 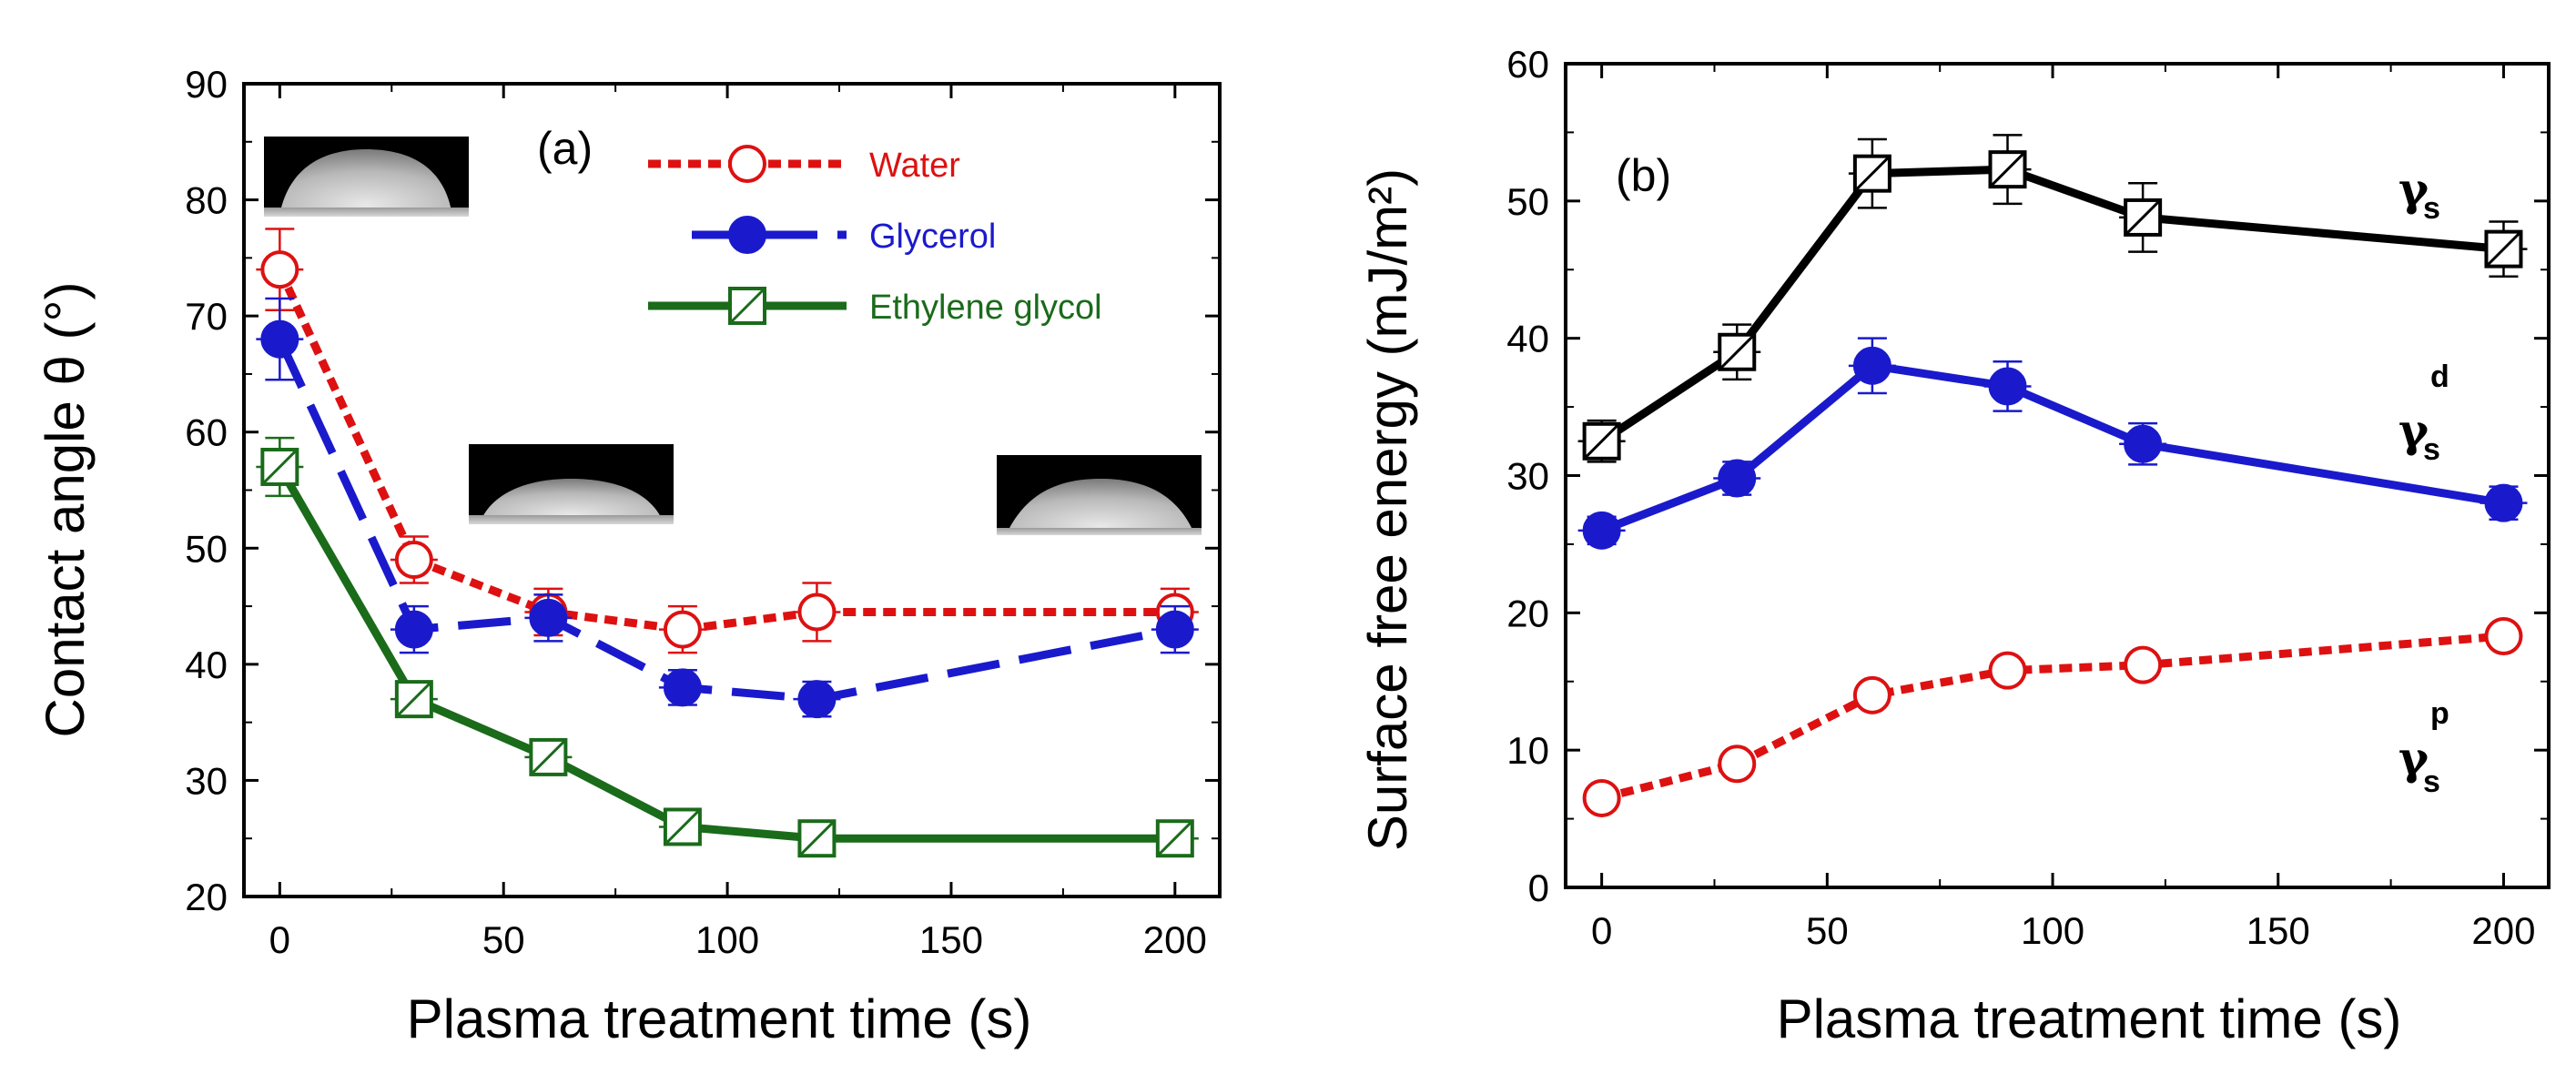 I want to click on annotation-gamma-s: γ s, so click(x=2419, y=194).